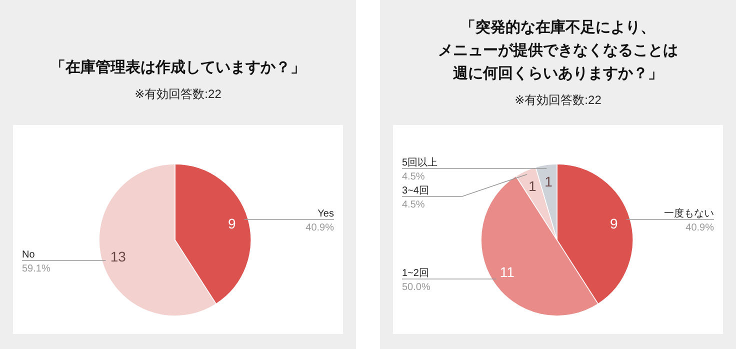 Image resolution: width=736 pixels, height=349 pixels. I want to click on data-label: 13, so click(118, 256).